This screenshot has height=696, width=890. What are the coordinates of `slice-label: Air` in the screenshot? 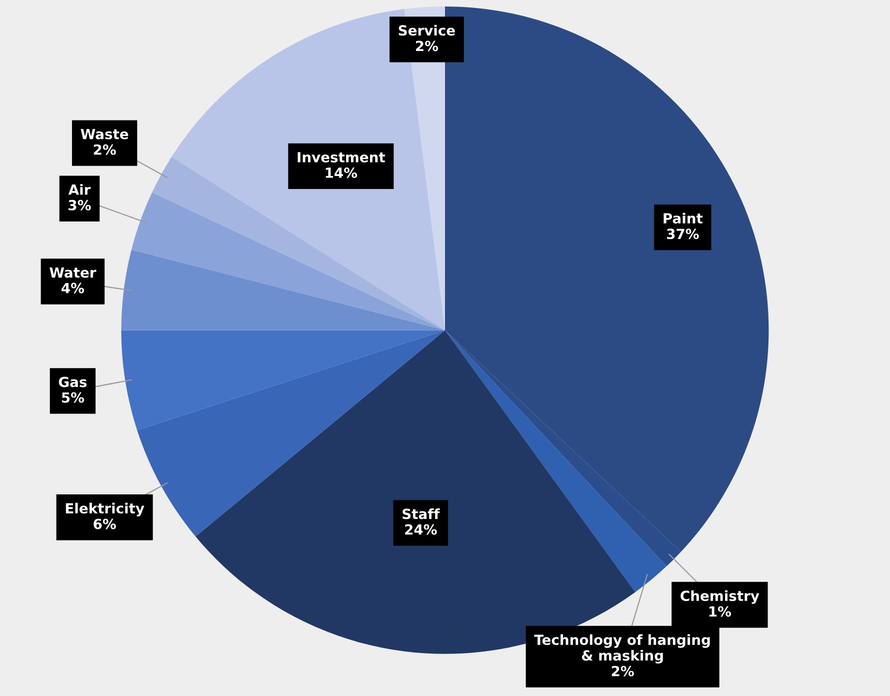 It's located at (79, 189).